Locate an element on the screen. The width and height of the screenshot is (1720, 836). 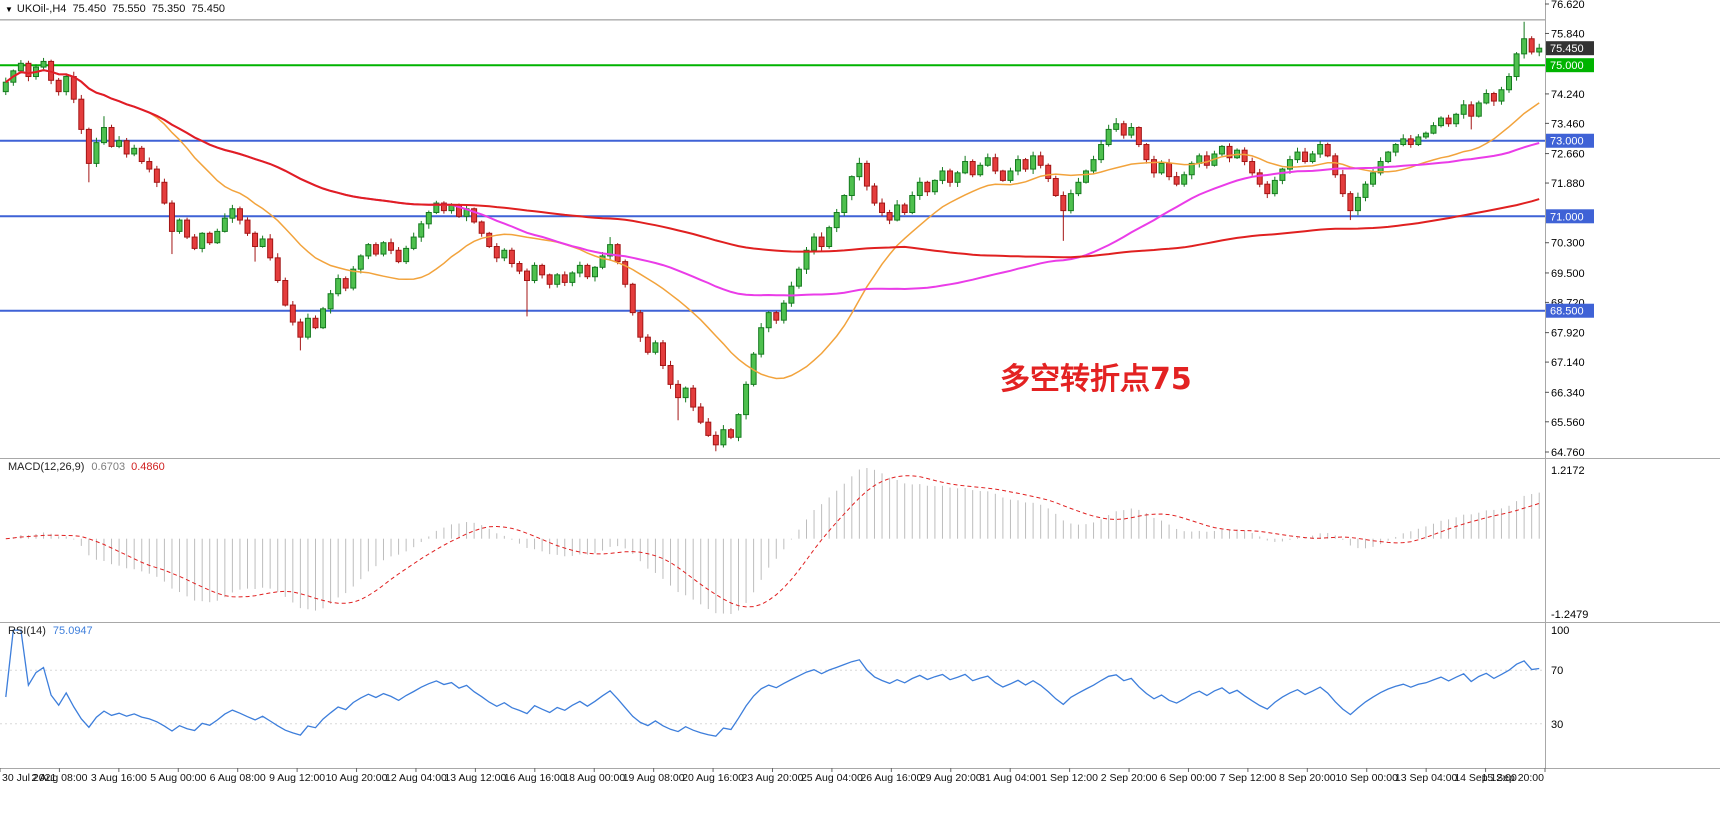
symbol-period-label: UKOil-,H4 is located at coordinates (41, 9).